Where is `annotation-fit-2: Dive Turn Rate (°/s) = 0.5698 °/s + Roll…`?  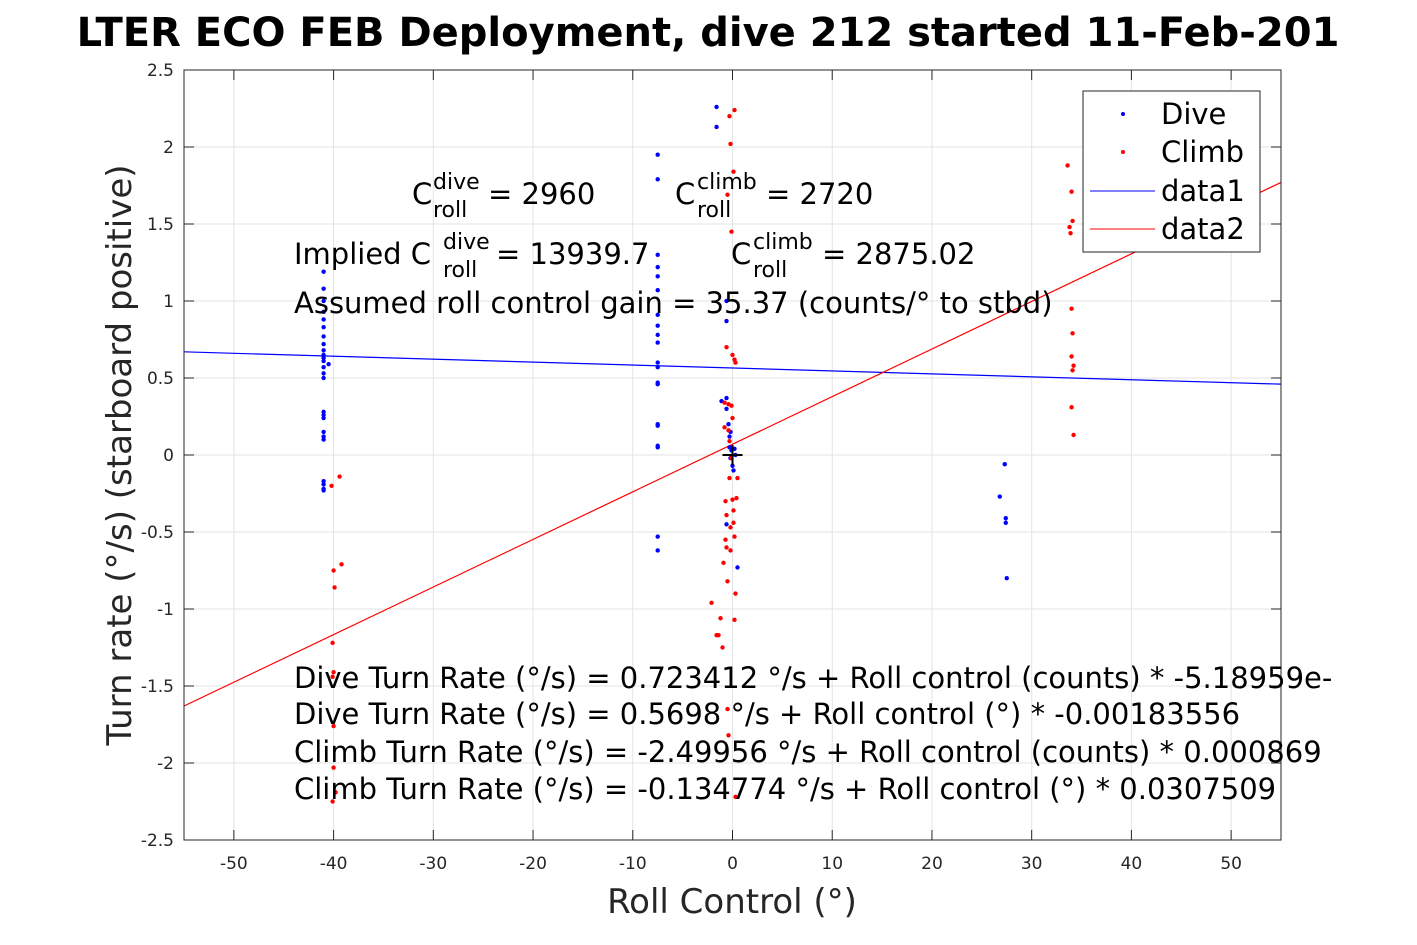
annotation-fit-2: Dive Turn Rate (°/s) = 0.5698 °/s + Roll… is located at coordinates (767, 714).